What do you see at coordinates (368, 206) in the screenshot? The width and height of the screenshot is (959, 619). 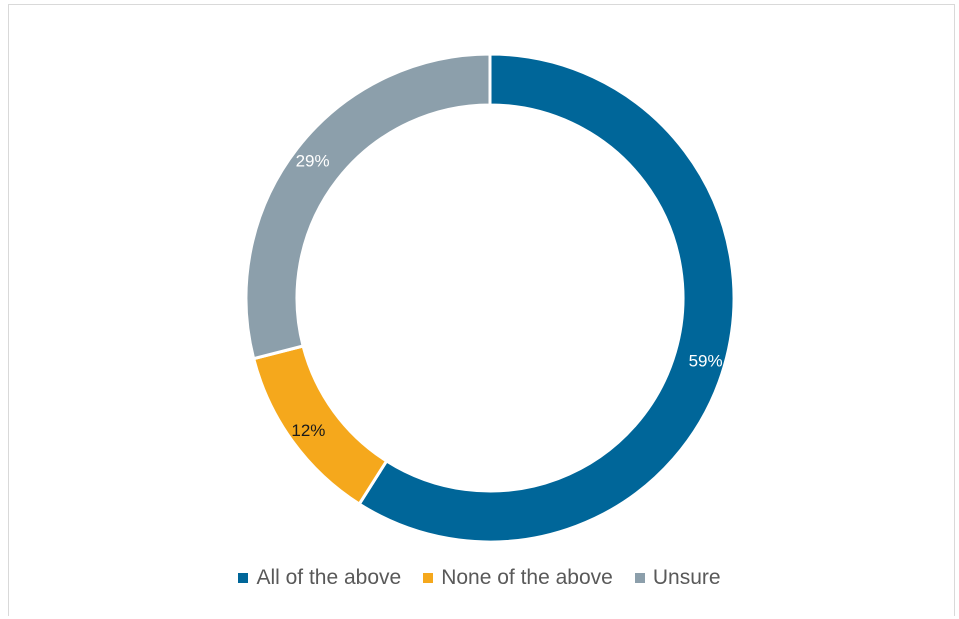 I see `donut-slice-unsure` at bounding box center [368, 206].